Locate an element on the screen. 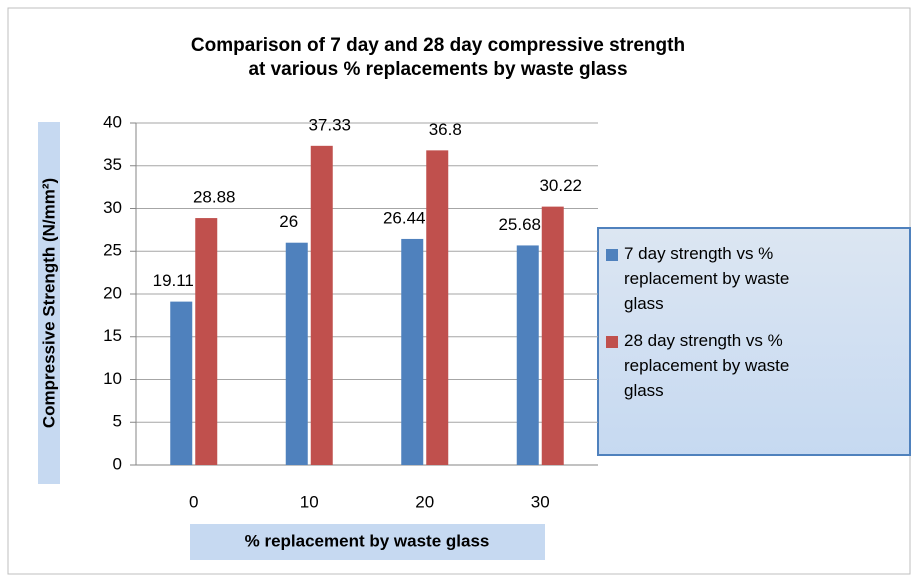  y-tick-label: 25 is located at coordinates (112, 250).